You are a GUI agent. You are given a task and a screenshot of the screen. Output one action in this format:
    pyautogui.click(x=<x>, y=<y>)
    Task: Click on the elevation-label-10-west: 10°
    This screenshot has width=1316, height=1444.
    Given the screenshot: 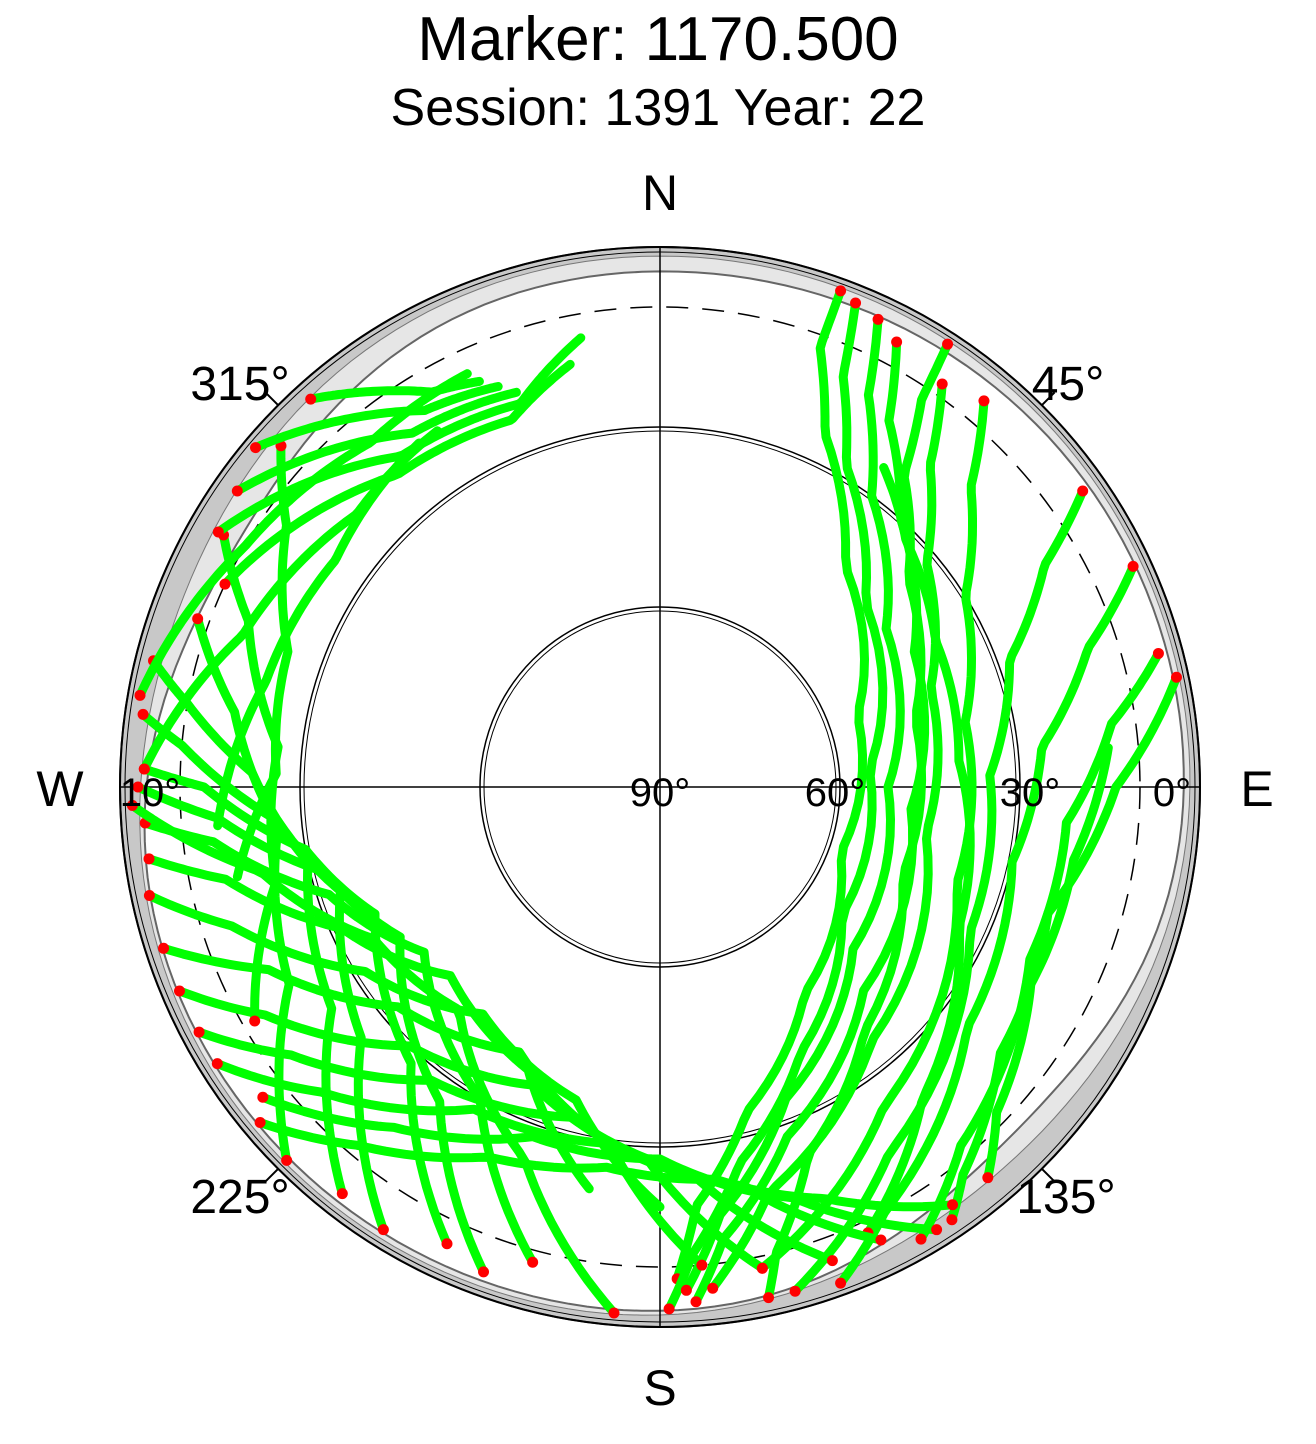 What is the action you would take?
    pyautogui.click(x=150, y=793)
    